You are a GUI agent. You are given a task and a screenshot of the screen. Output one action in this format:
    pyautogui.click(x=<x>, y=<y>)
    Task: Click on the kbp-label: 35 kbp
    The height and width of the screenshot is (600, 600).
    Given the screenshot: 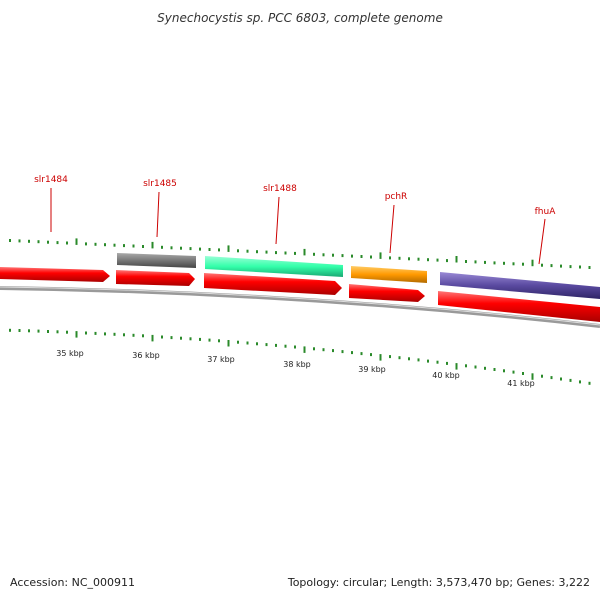 What is the action you would take?
    pyautogui.click(x=70, y=353)
    